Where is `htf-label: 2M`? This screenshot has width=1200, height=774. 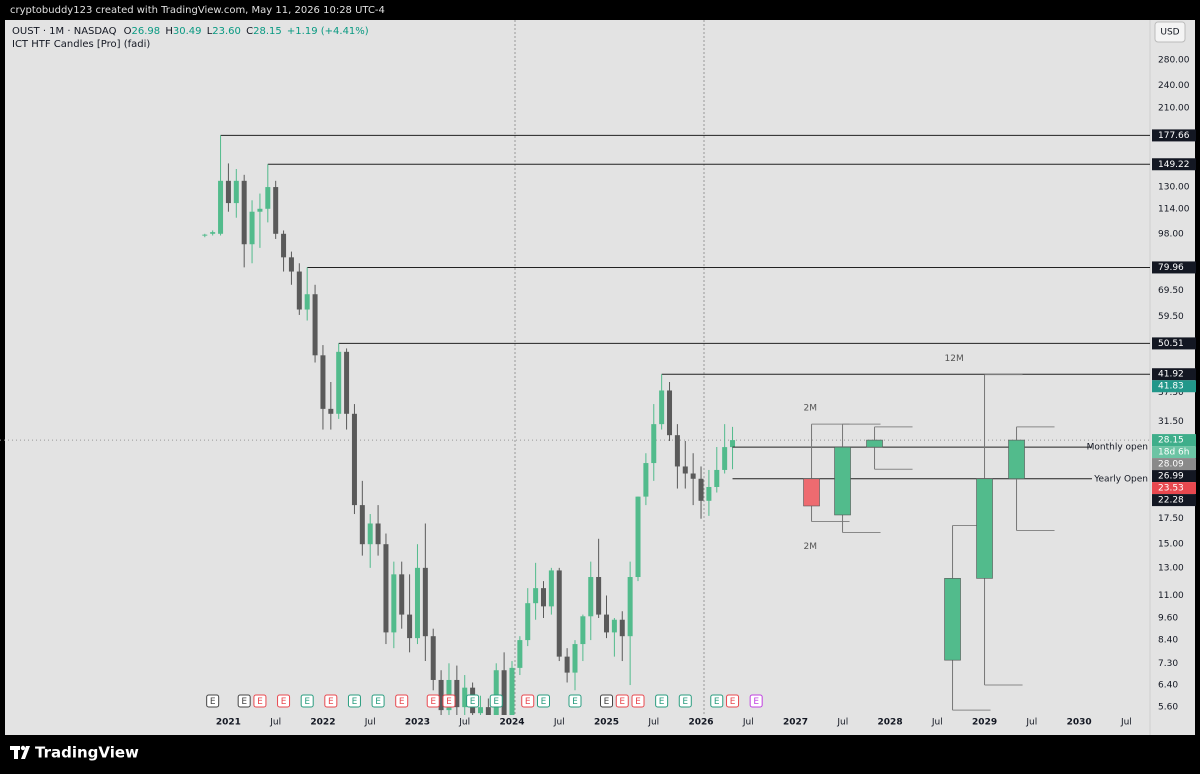 htf-label: 2M is located at coordinates (811, 409).